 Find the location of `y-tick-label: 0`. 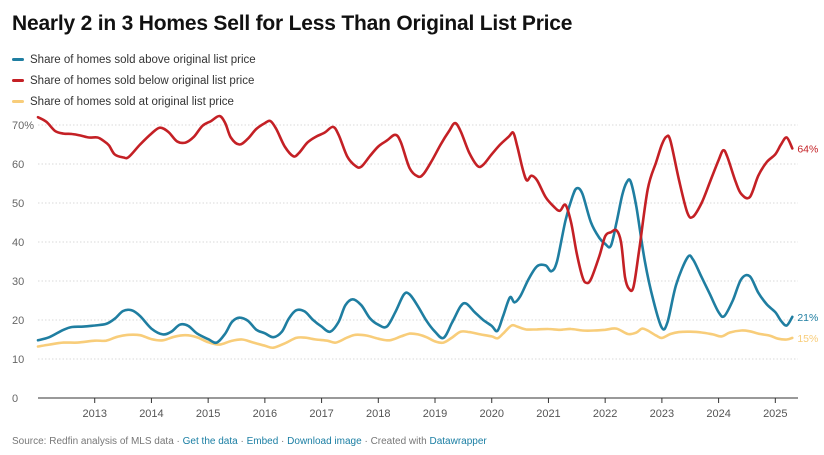

y-tick-label: 0 is located at coordinates (15, 399).